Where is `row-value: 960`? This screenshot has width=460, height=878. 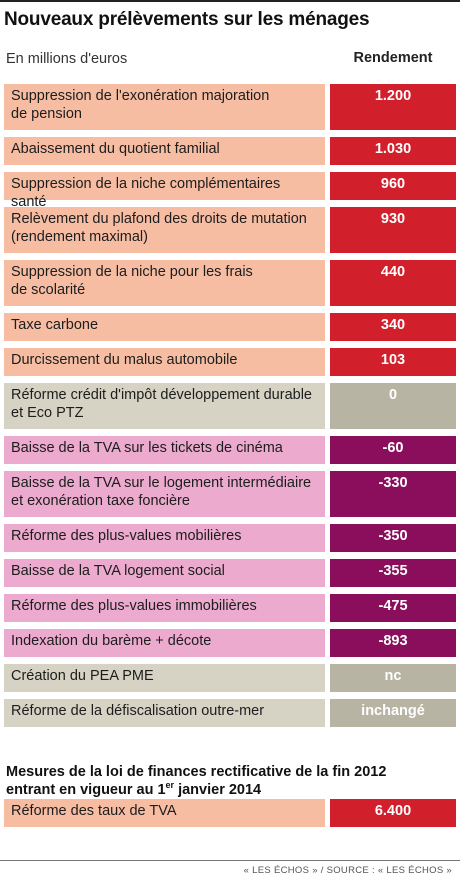 row-value: 960 is located at coordinates (393, 186).